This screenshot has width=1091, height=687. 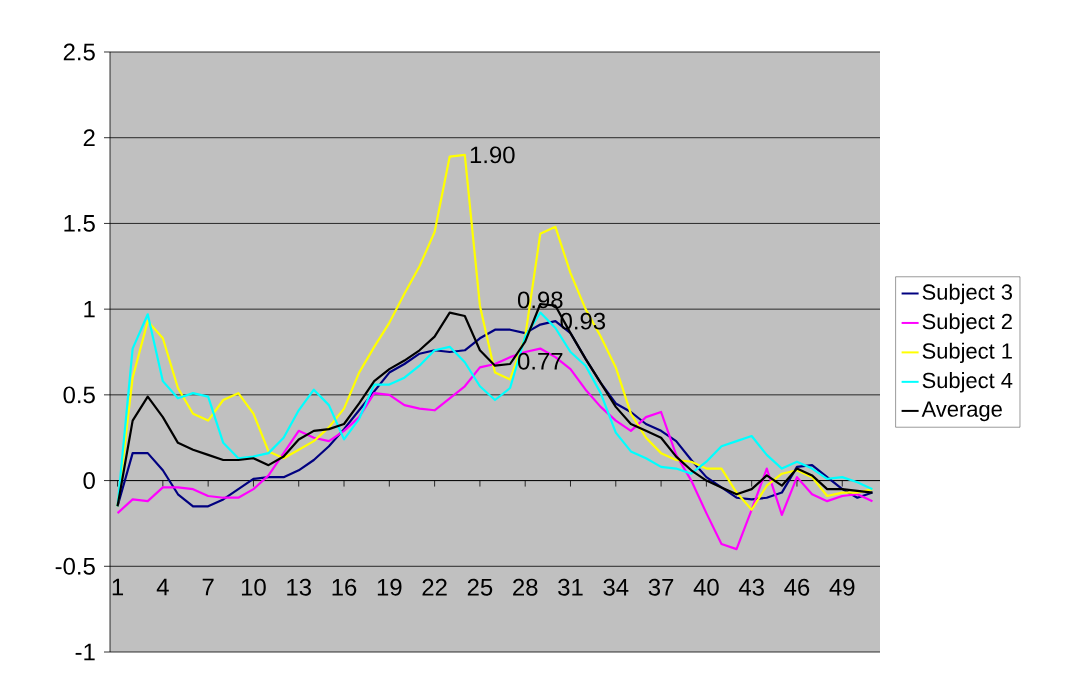 I want to click on y-tick-label: 0, so click(x=89, y=481).